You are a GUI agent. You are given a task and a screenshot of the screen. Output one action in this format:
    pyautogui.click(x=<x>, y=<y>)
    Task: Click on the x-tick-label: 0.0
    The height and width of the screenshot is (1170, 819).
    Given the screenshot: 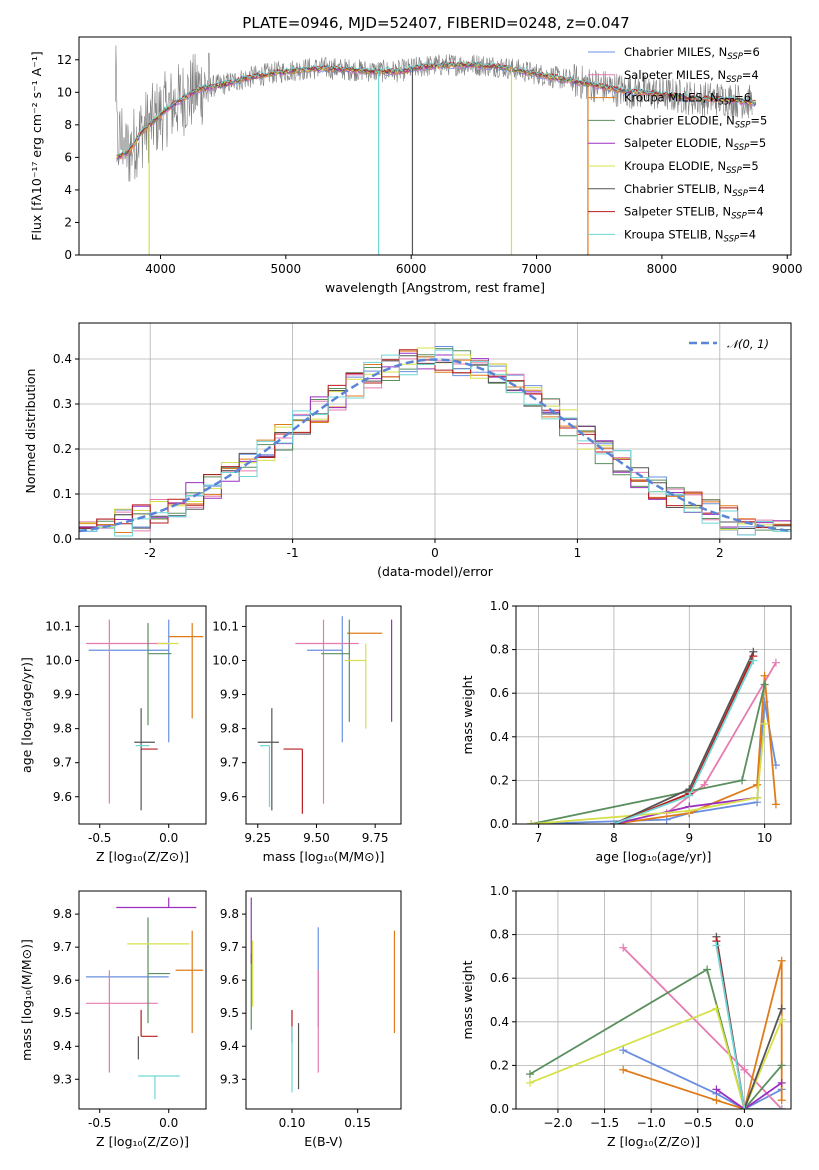 What is the action you would take?
    pyautogui.click(x=168, y=1123)
    